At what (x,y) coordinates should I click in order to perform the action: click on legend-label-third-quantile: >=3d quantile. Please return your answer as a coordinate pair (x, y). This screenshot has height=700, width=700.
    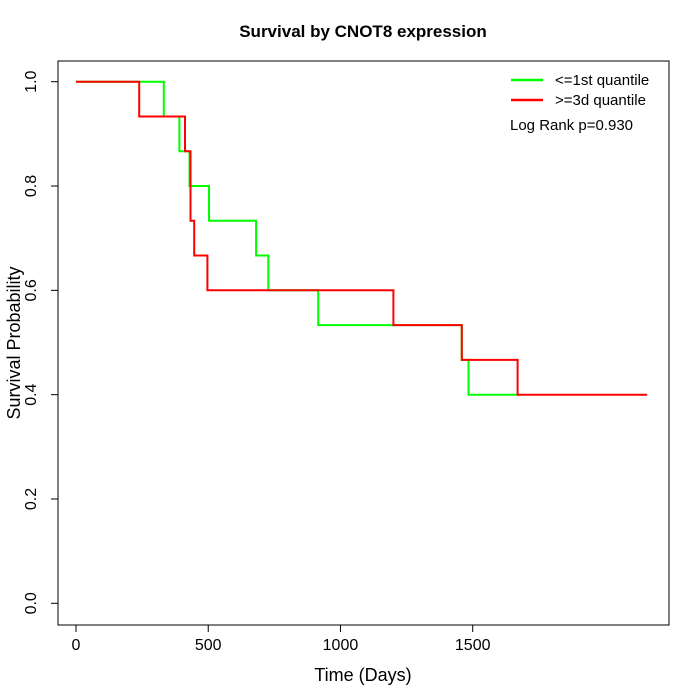
    Looking at the image, I should click on (600, 100).